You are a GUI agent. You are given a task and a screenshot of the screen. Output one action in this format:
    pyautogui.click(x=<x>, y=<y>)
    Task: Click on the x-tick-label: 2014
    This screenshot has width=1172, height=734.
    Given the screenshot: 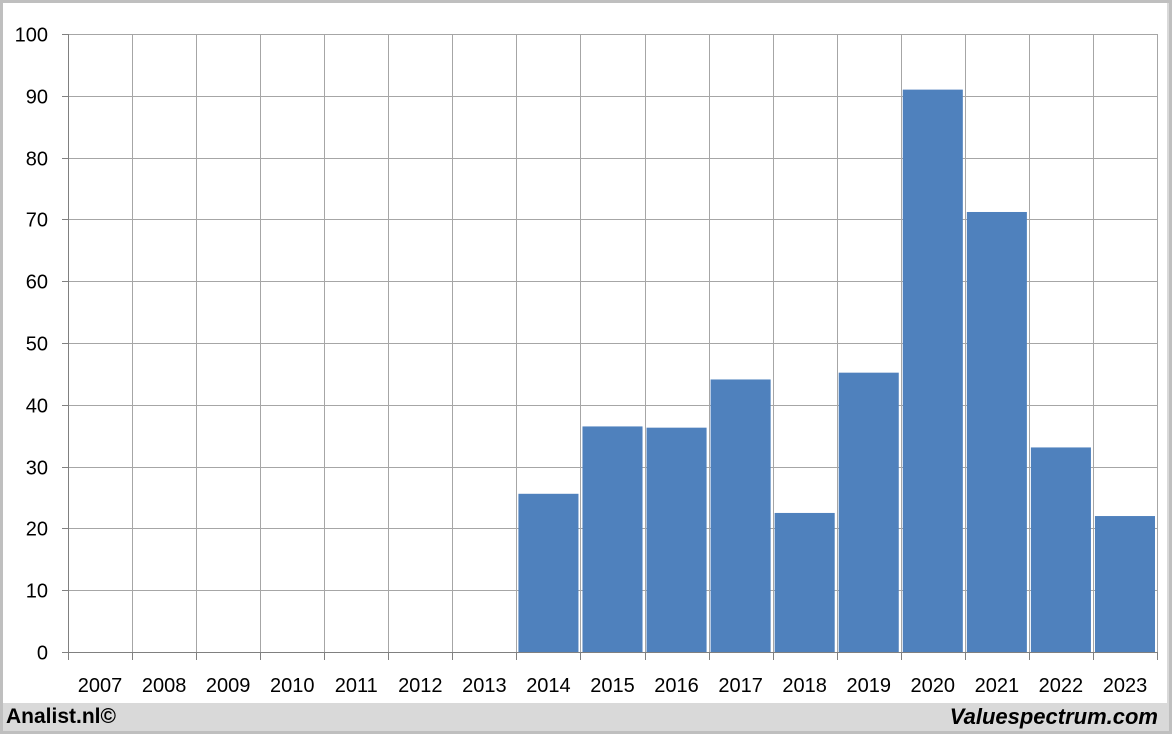 What is the action you would take?
    pyautogui.click(x=548, y=686)
    